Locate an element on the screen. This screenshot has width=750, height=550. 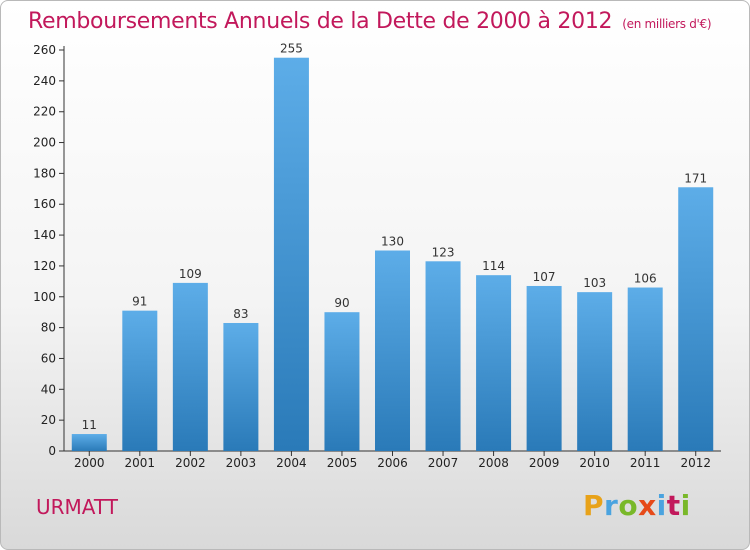
y-tick-label: 100 is located at coordinates (44, 297).